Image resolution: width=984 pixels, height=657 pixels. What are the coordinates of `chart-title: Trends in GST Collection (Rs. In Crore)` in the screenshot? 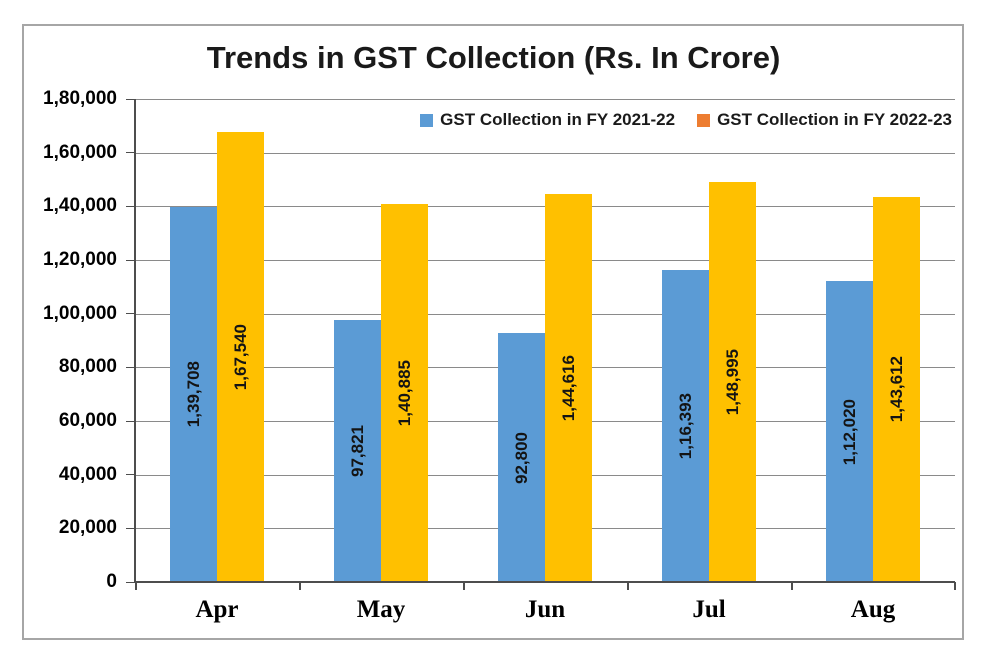 It's located at (493, 57).